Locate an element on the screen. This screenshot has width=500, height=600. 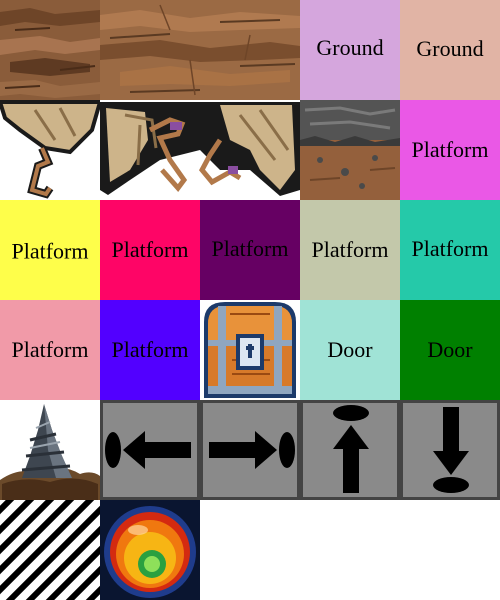
treasure-chest-tile is located at coordinates (250, 350).